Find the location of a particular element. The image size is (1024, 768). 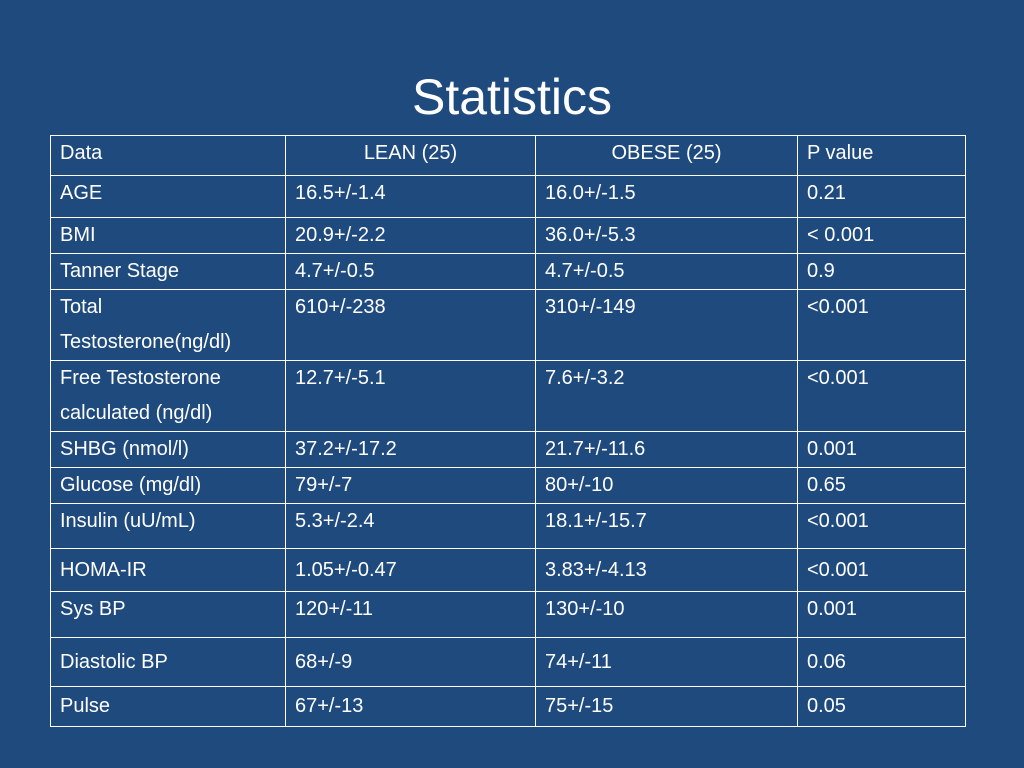

table-row: HOMA-IR 1.05+/-0.47 3.83+/-4.13 <0.001 is located at coordinates (508, 570).